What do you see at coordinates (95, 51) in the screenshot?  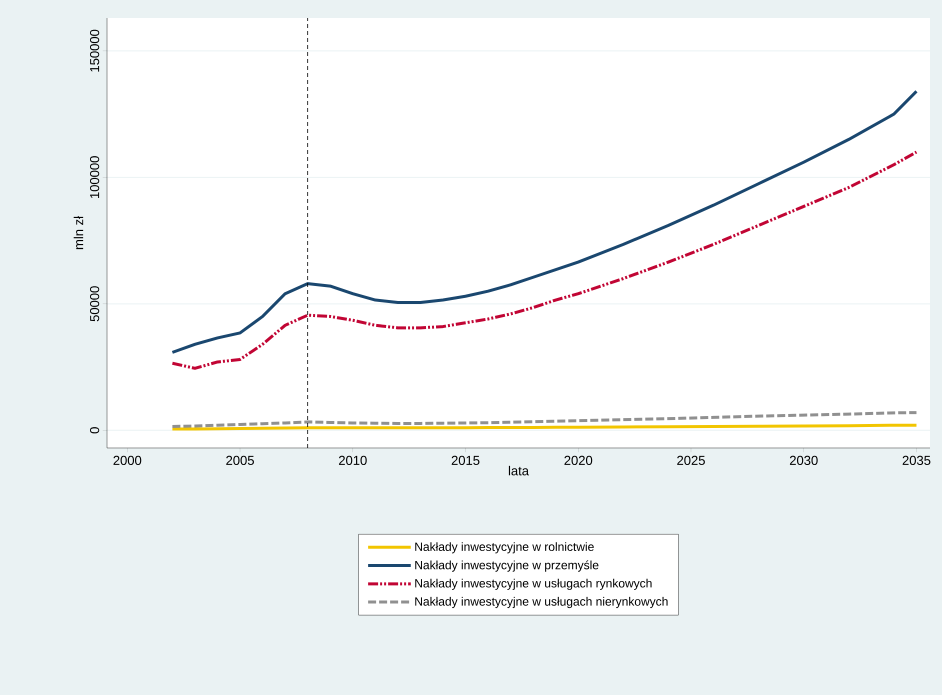 I see `y-tick-label: 150000` at bounding box center [95, 51].